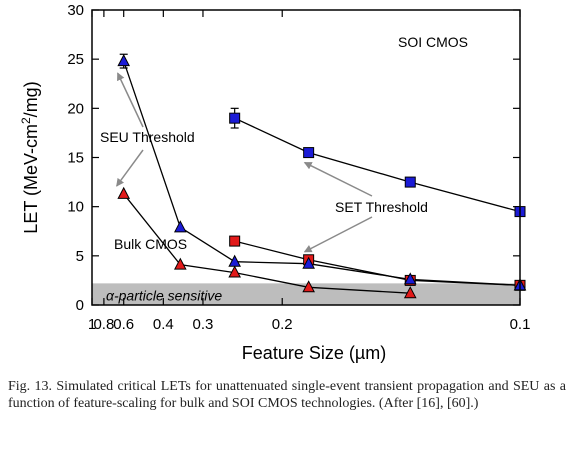 Image resolution: width=575 pixels, height=451 pixels. What do you see at coordinates (203, 324) in the screenshot?
I see `x-tick-label: 0.3` at bounding box center [203, 324].